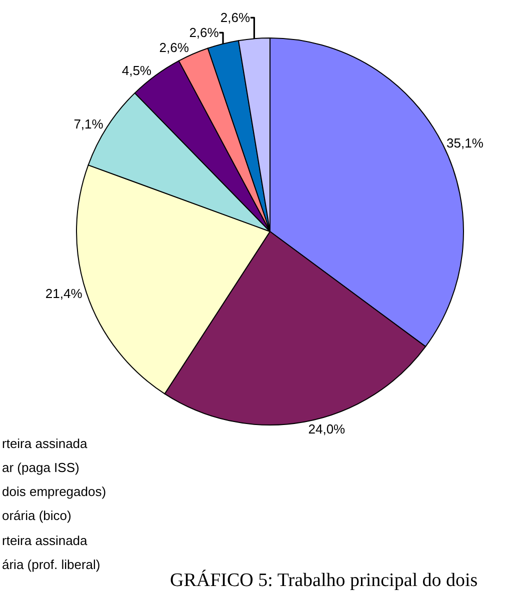 The image size is (523, 595). I want to click on text: GRÁFICO 5: Trabalho principal do dois, so click(324, 580).